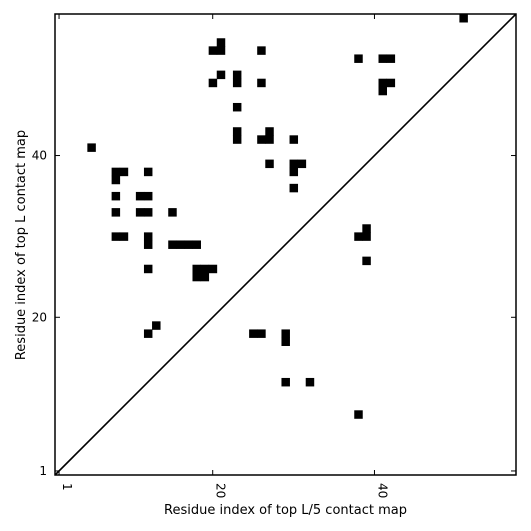 The width and height of the screenshot is (531, 531). I want to click on y-tick-label: 40, so click(39, 156).